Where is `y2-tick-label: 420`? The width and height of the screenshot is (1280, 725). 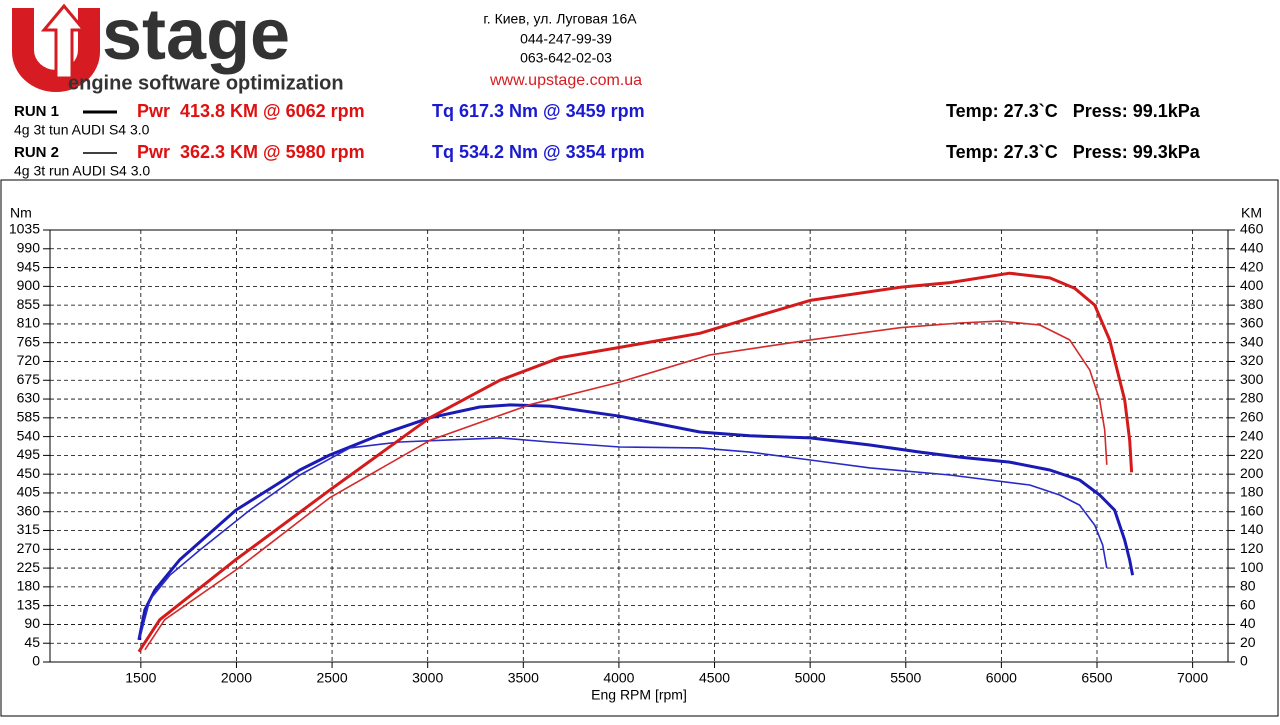
y2-tick-label: 420 is located at coordinates (1252, 266).